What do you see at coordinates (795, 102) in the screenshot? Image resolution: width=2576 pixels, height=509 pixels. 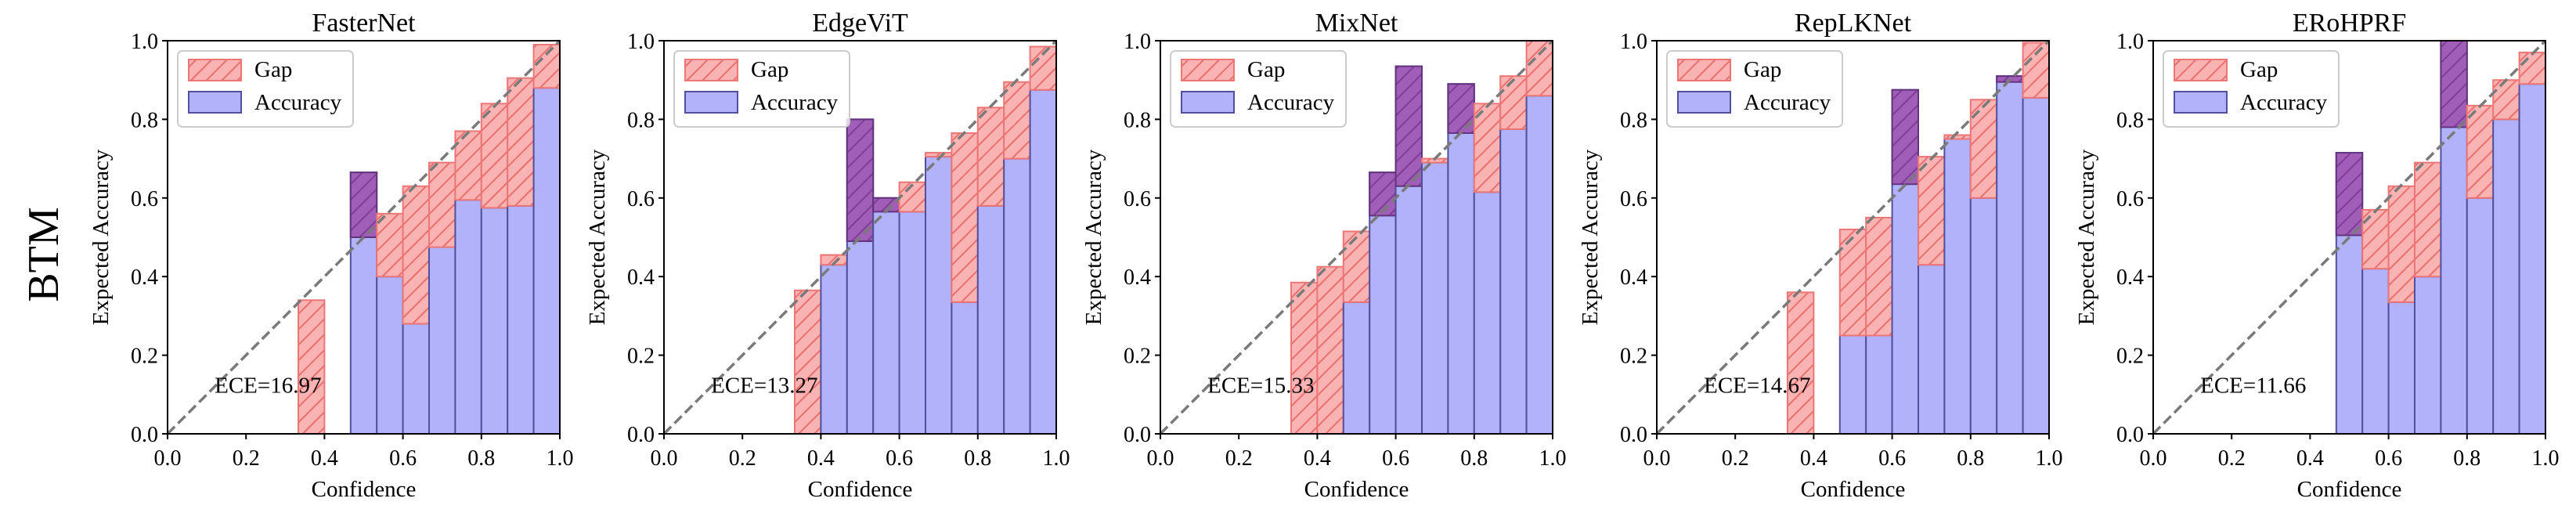 I see `legend-accuracy-label: Accuracy` at bounding box center [795, 102].